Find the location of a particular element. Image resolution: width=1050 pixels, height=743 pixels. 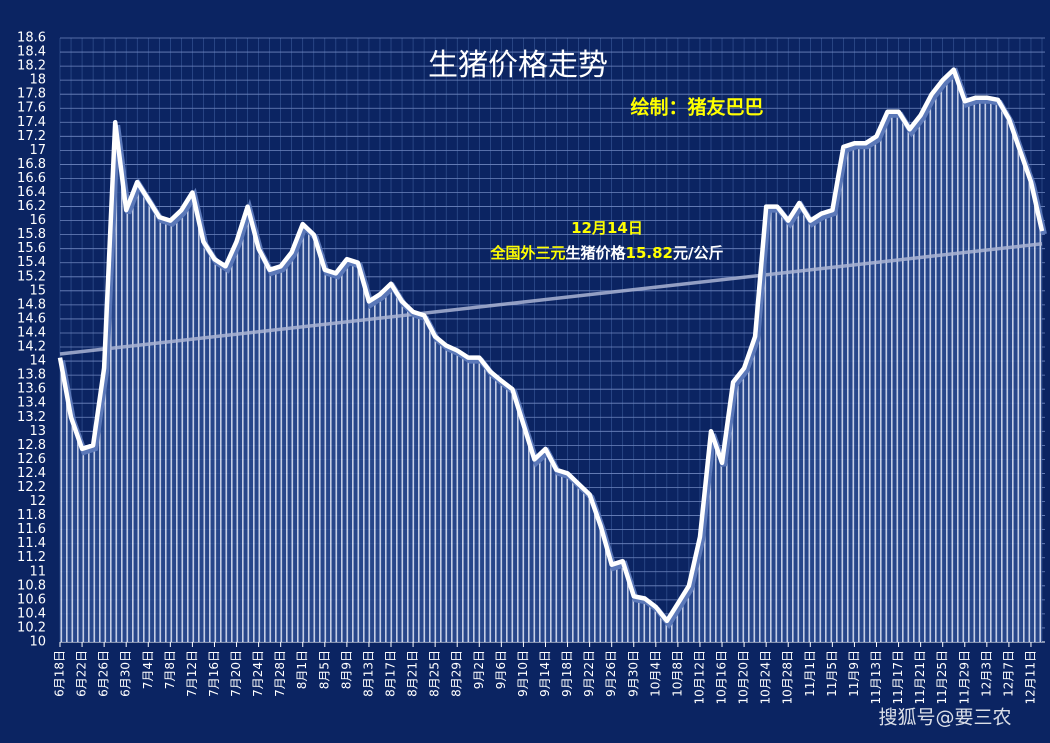

x-tick-label: 10月28日 is located at coordinates (788, 677).